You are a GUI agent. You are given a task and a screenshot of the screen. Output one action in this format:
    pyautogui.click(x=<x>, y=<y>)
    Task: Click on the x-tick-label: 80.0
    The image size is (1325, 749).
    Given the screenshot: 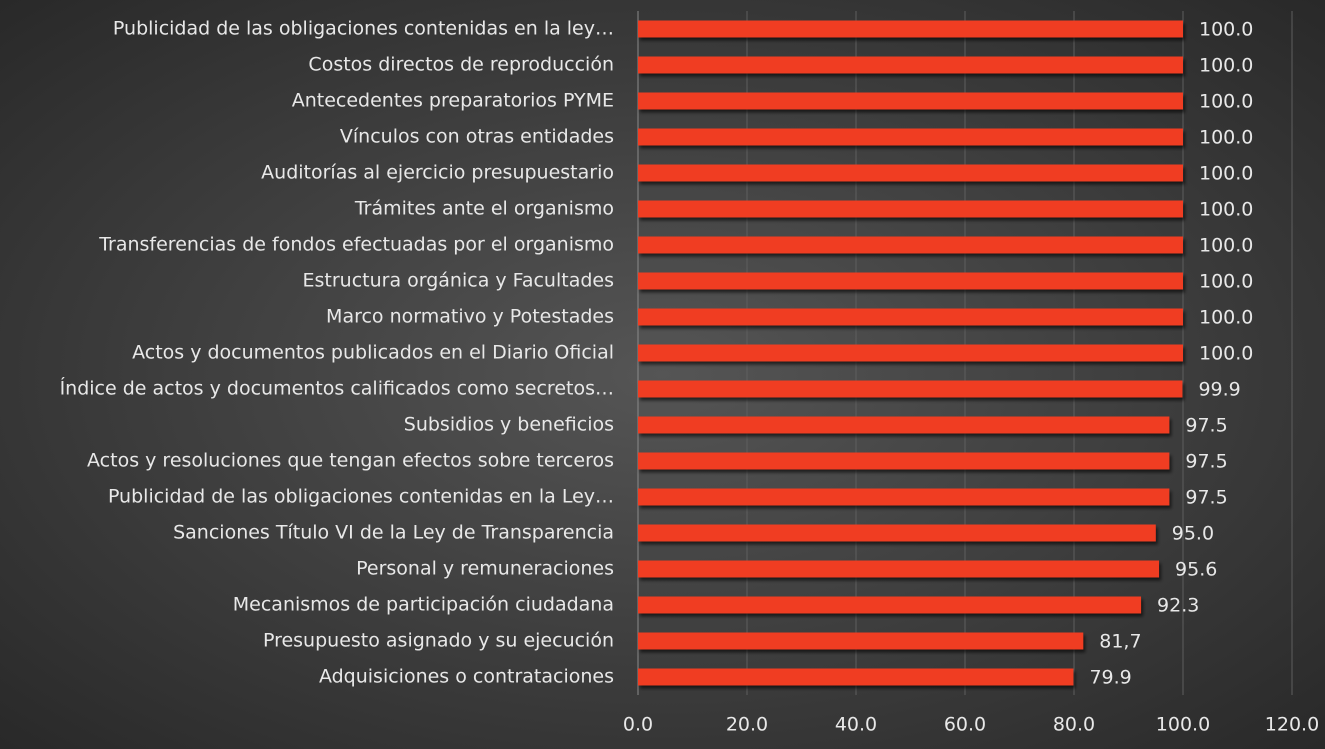 What is the action you would take?
    pyautogui.click(x=1074, y=725)
    